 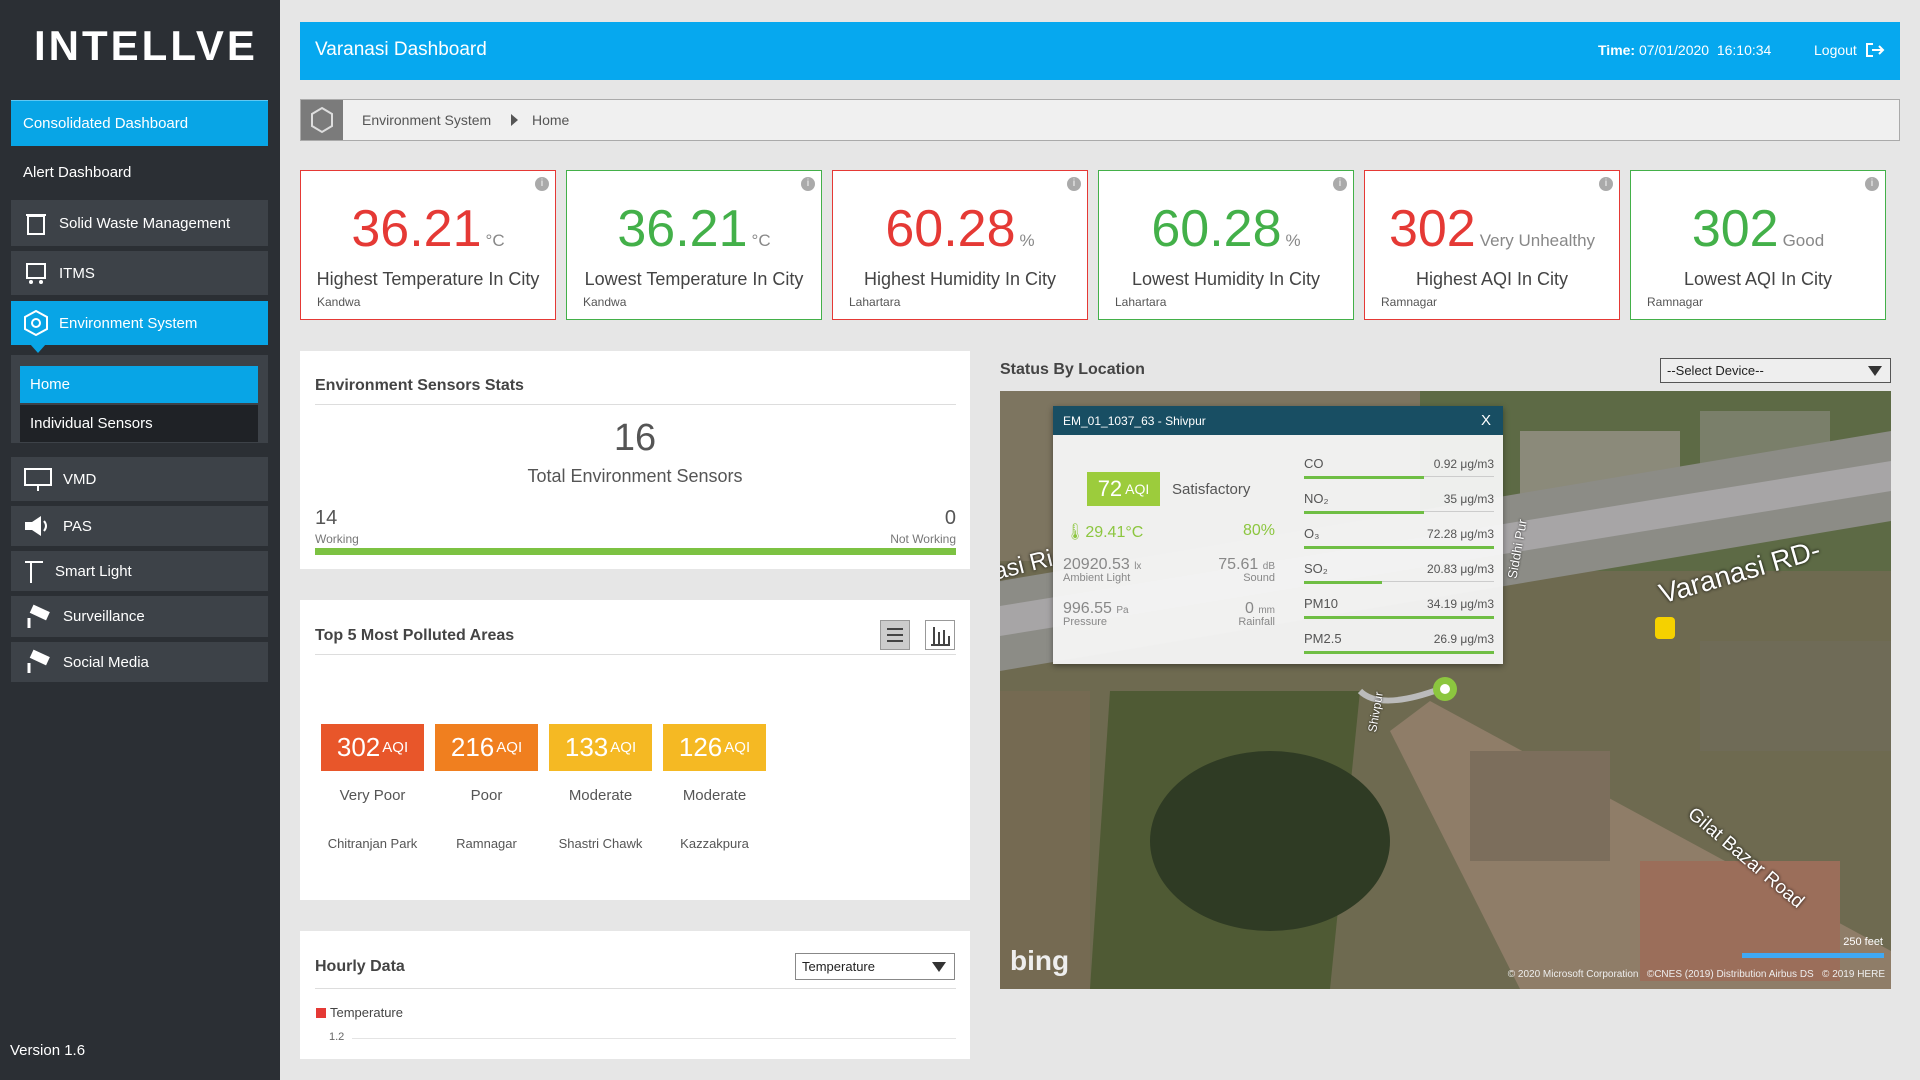 I want to click on aqi-value: 72, so click(x=1110, y=488).